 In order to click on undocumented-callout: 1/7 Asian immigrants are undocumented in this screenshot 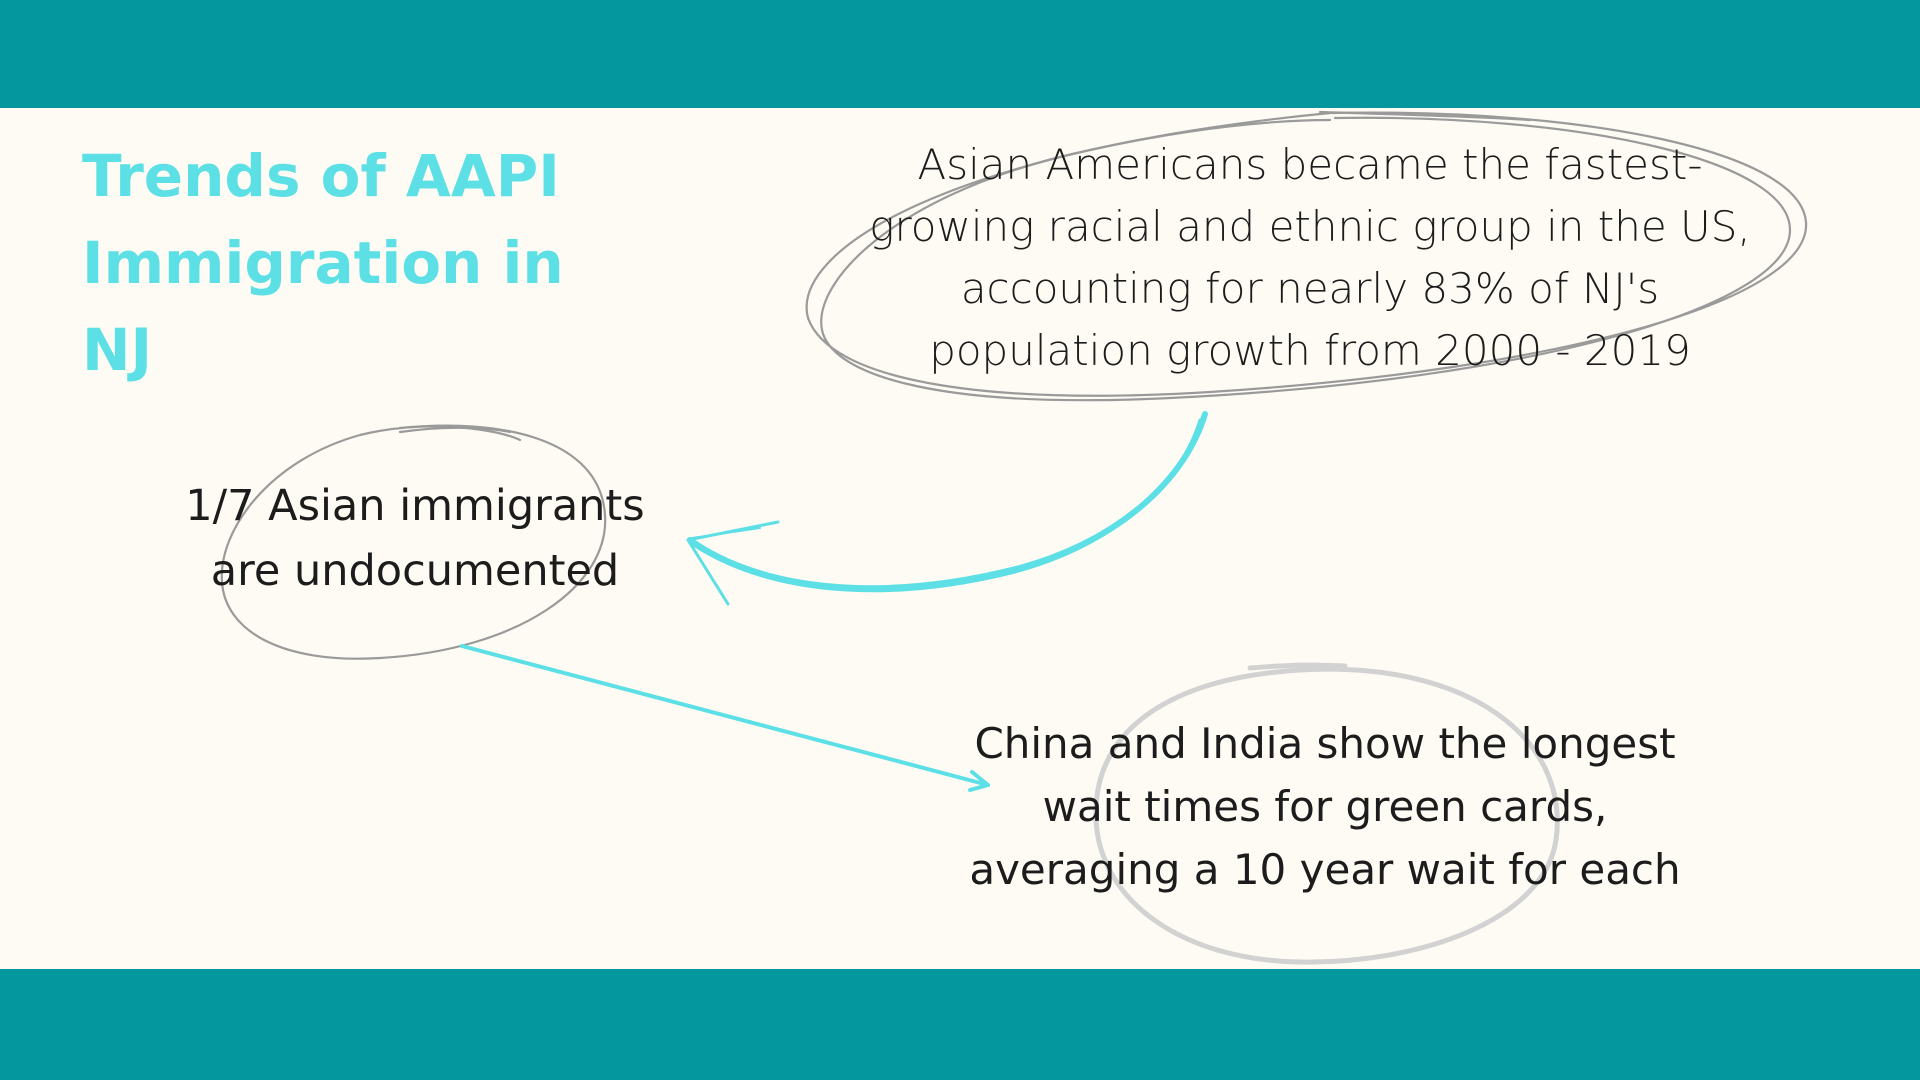, I will do `click(415, 538)`.